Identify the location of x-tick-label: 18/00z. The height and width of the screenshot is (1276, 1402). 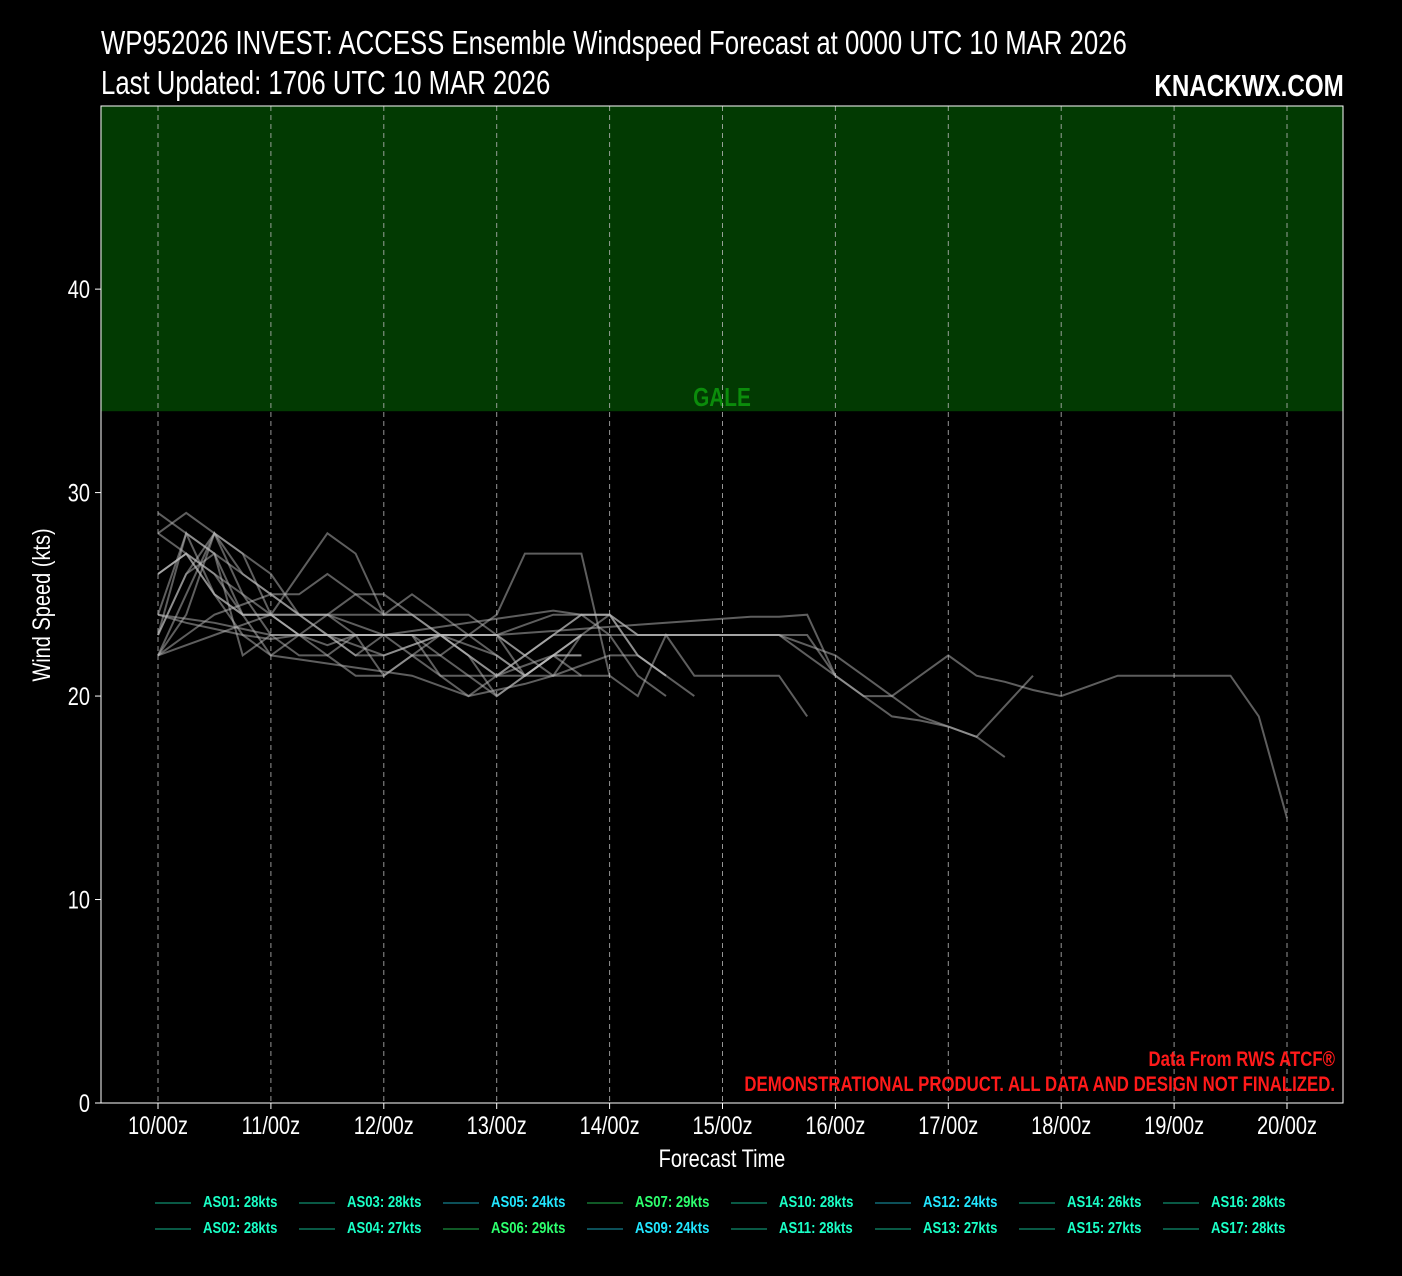
(1061, 1126).